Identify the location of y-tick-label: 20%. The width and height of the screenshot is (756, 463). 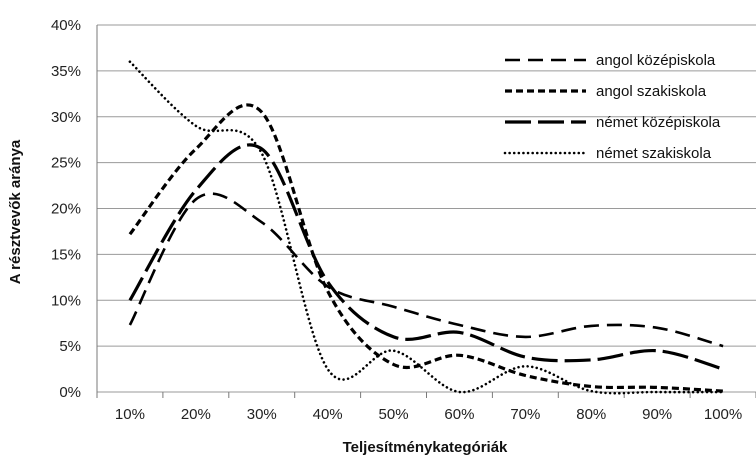
(66, 209).